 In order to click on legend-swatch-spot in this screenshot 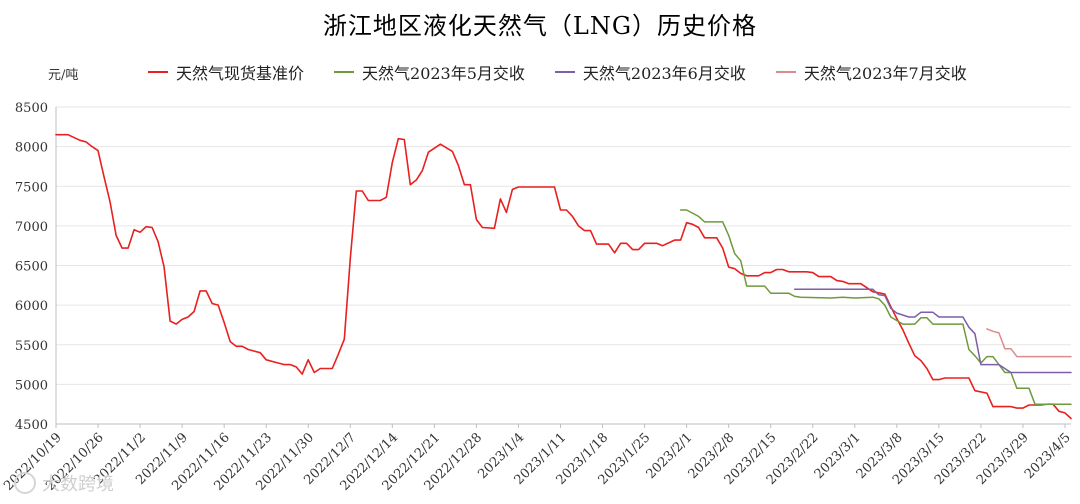, I will do `click(158, 72)`.